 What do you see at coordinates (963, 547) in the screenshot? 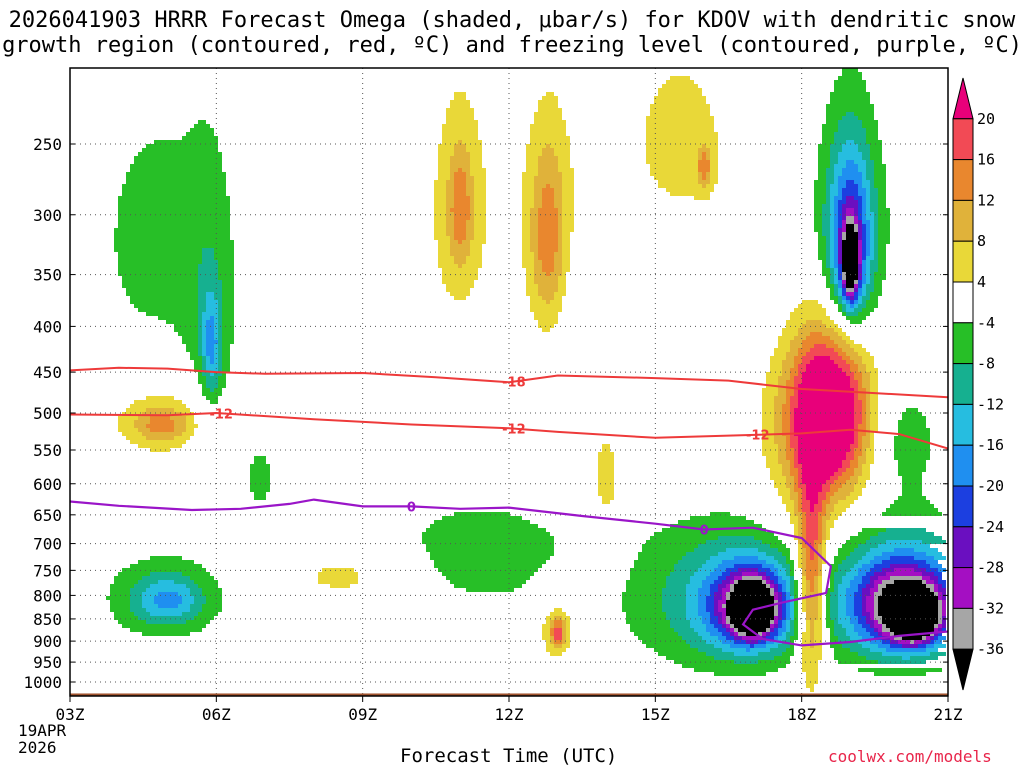
I see `colorbar-swatch` at bounding box center [963, 547].